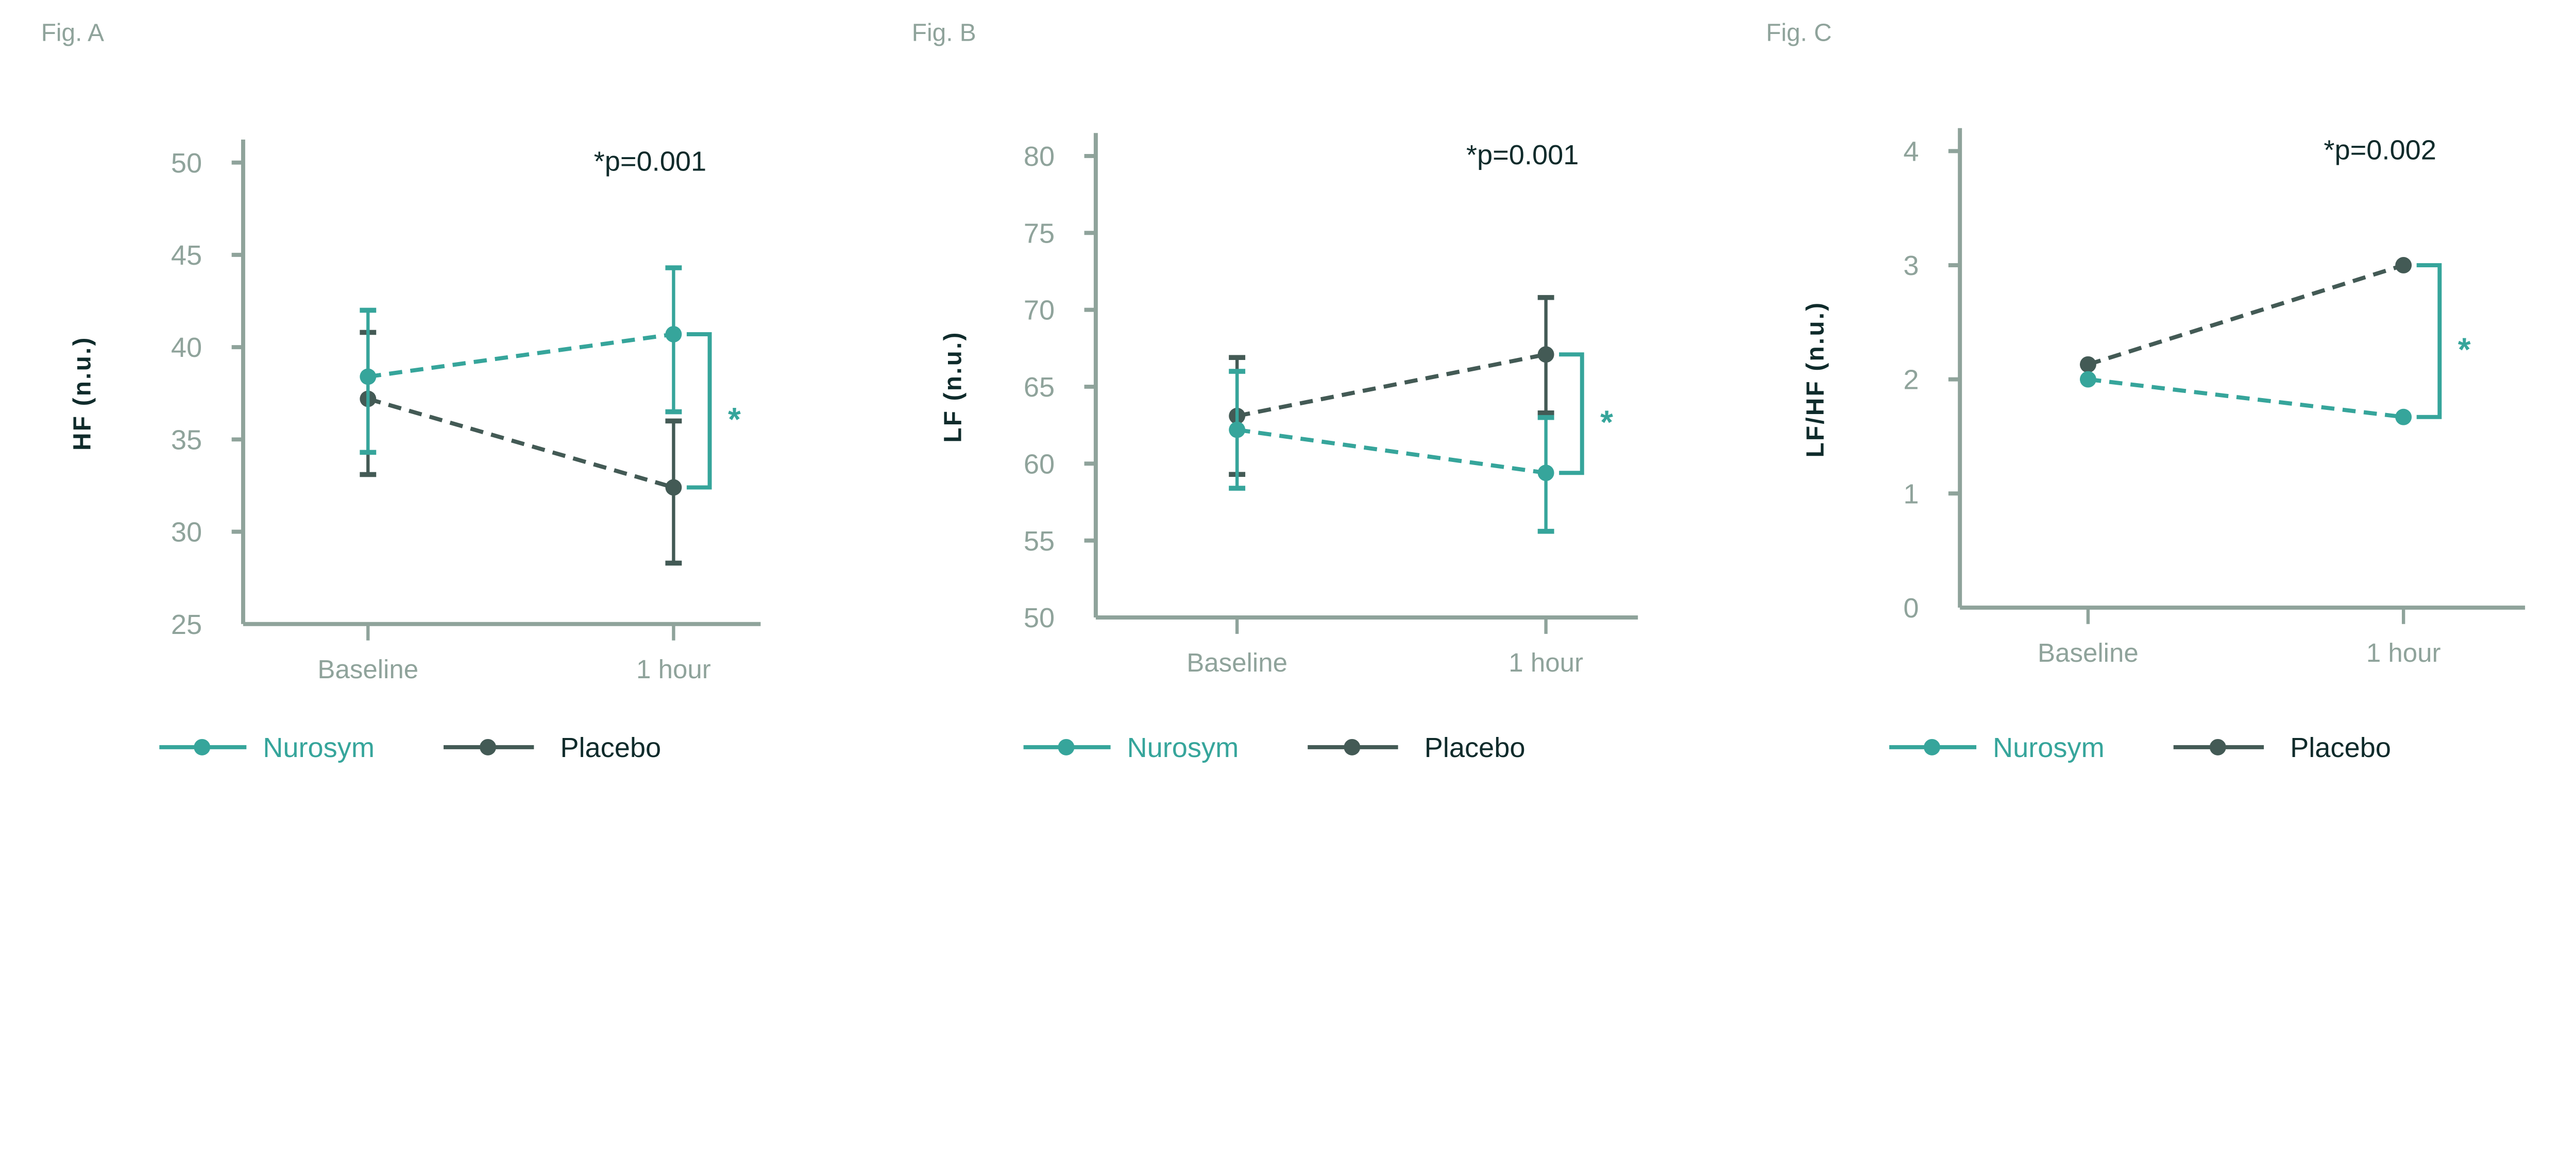 The height and width of the screenshot is (1151, 2576). What do you see at coordinates (186, 533) in the screenshot?
I see `y-tick-label: 30` at bounding box center [186, 533].